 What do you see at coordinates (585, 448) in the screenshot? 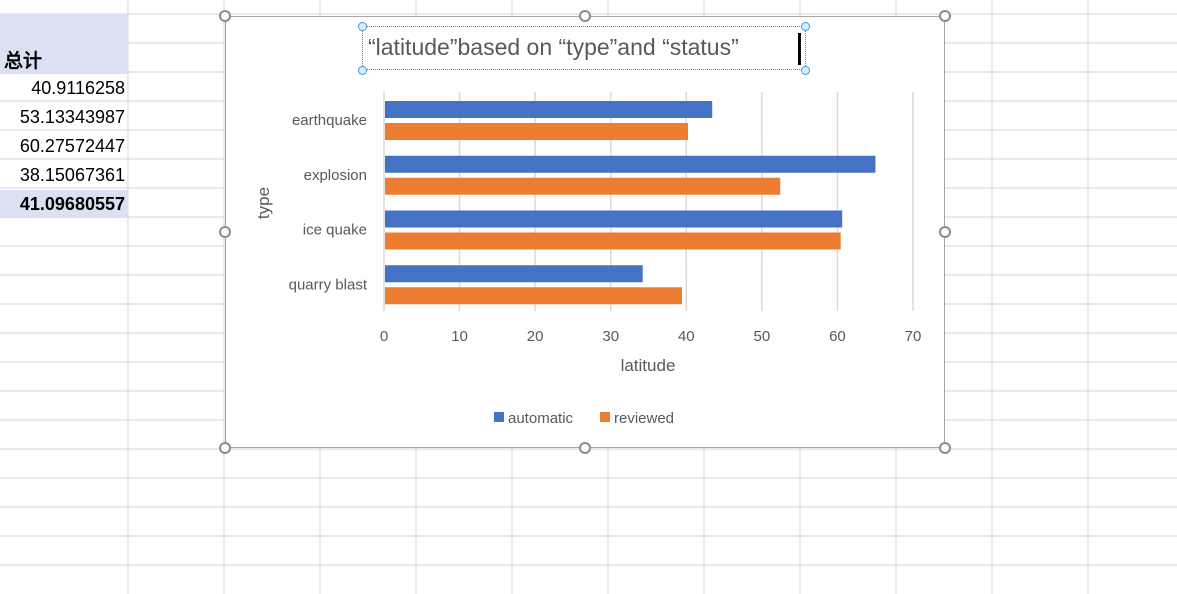
I see `resize-handle-bottom` at bounding box center [585, 448].